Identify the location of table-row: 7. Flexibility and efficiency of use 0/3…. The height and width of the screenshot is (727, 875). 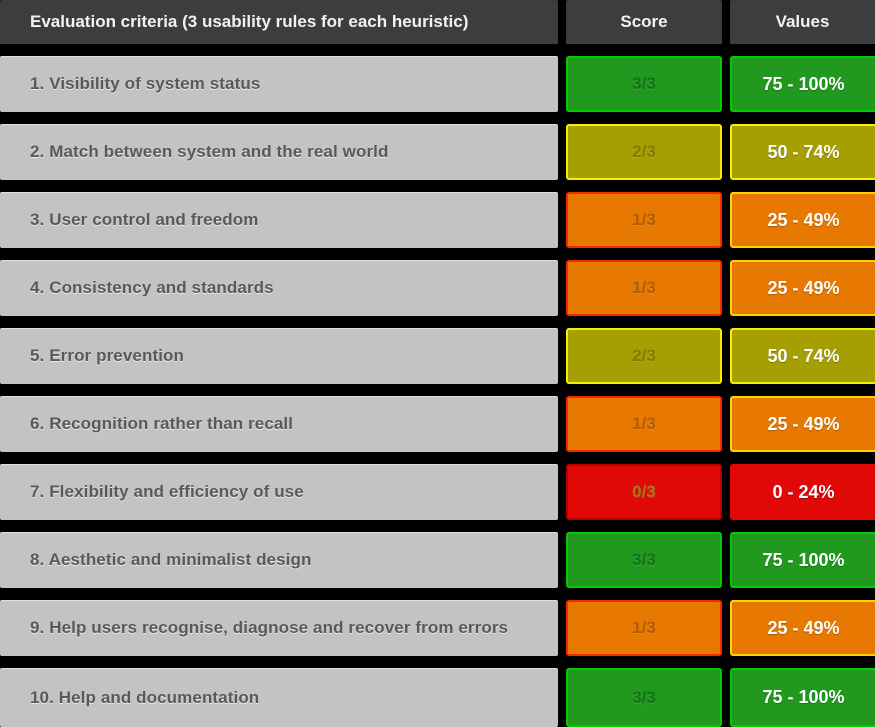
(437, 492).